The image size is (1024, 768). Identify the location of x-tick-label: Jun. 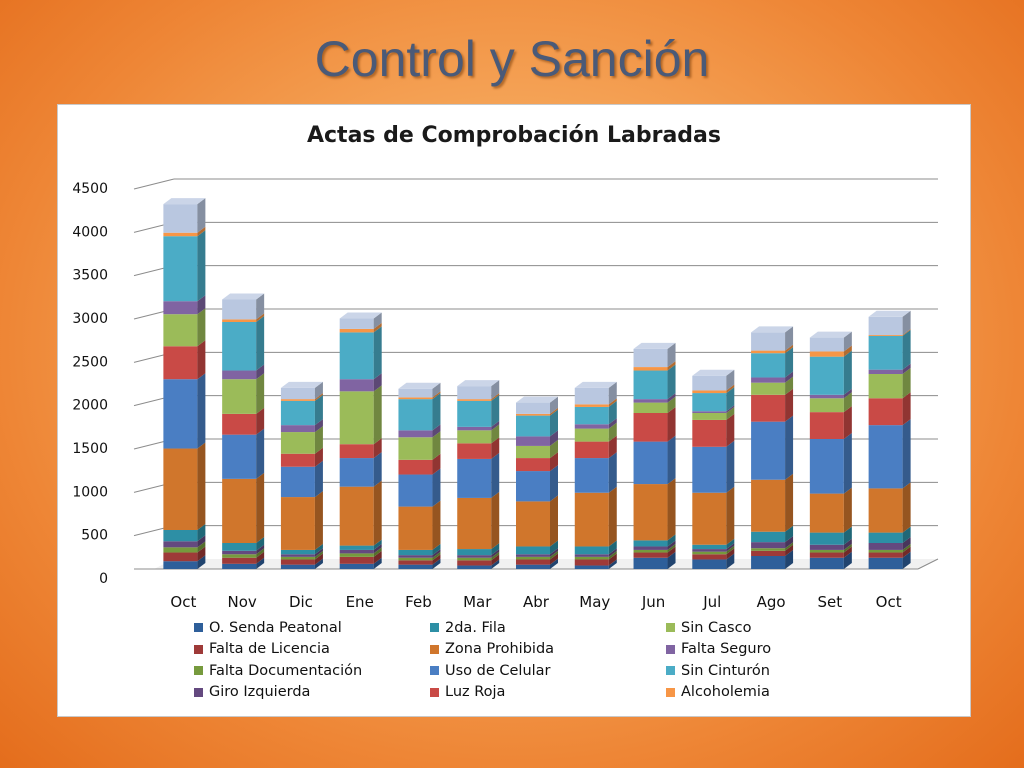
(653, 602).